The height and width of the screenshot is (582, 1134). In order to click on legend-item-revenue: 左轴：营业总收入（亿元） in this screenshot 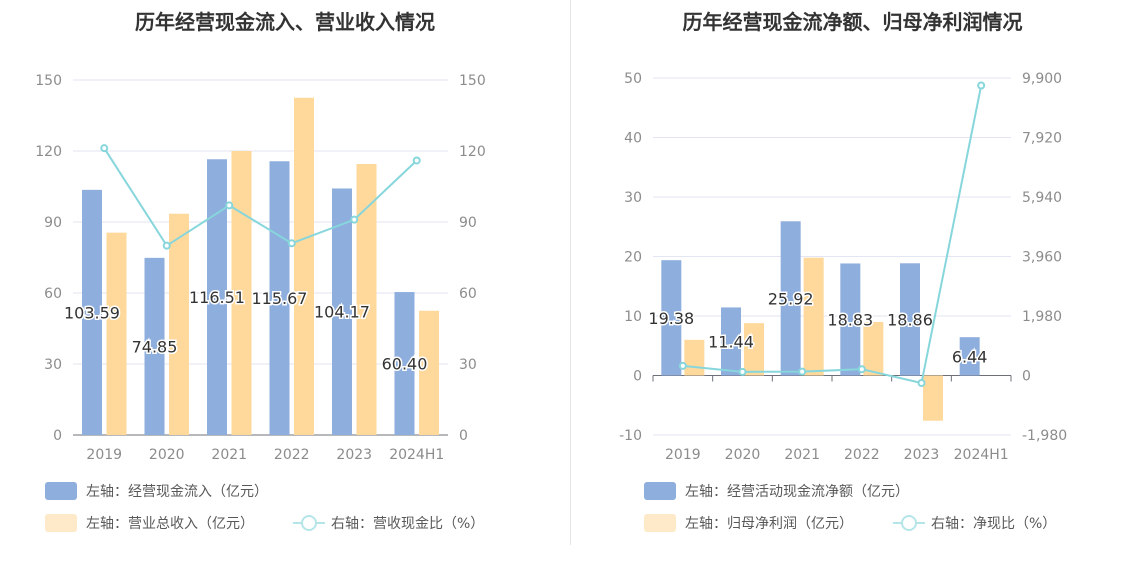, I will do `click(149, 523)`.